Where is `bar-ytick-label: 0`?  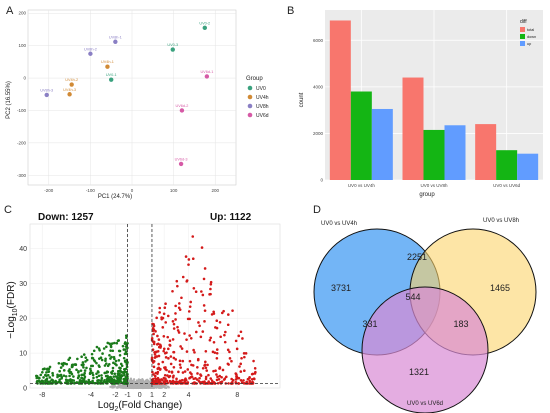
bar-ytick-label: 0 is located at coordinates (321, 180).